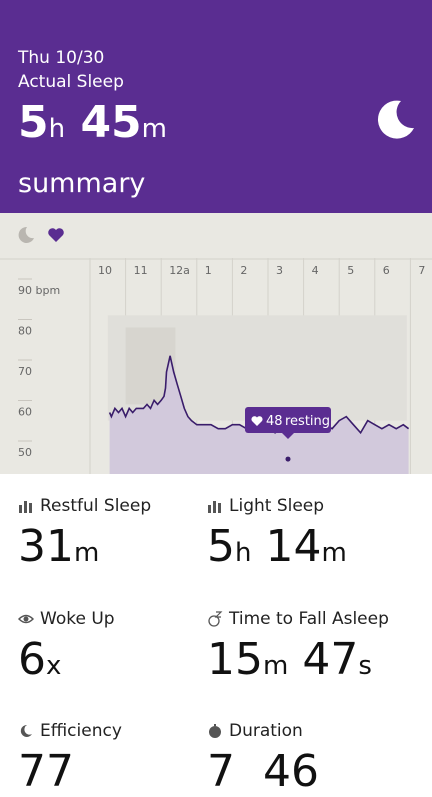 The image size is (432, 797). What do you see at coordinates (25, 331) in the screenshot?
I see `y-tick-label: 80` at bounding box center [25, 331].